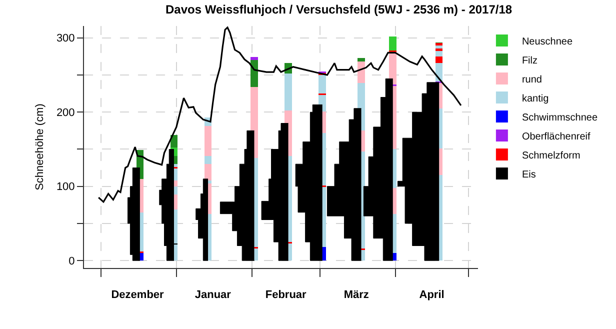 This screenshot has width=616, height=329. Describe the element at coordinates (547, 42) in the screenshot. I see `legend-label: Neuschnee` at that location.